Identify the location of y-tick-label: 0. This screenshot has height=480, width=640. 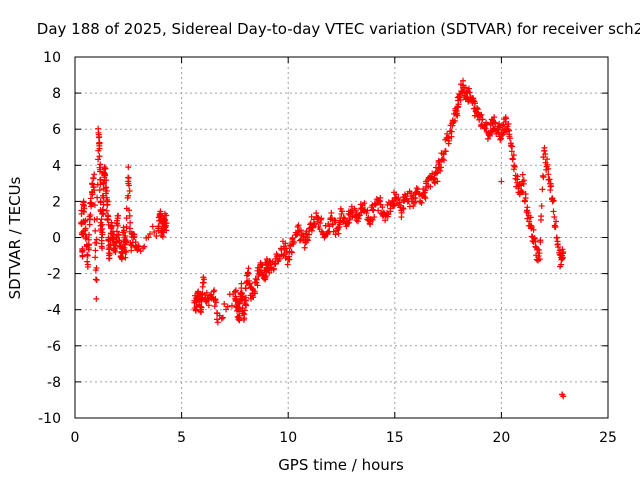
(56, 239).